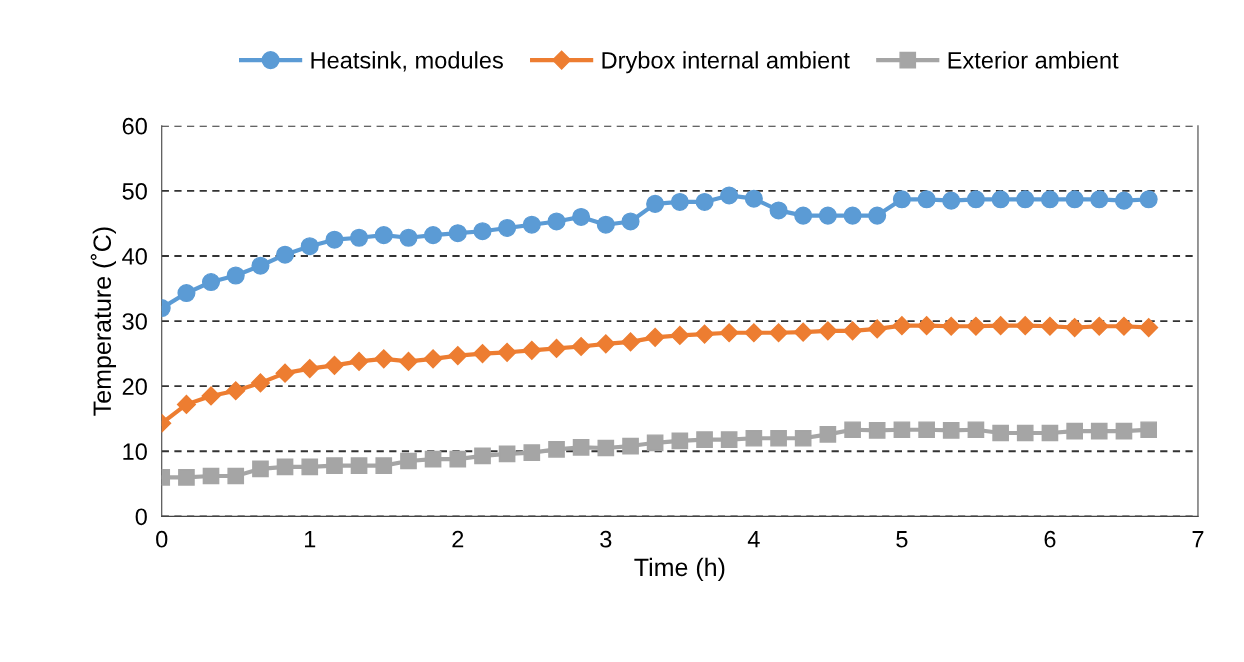 Image resolution: width=1244 pixels, height=662 pixels. Describe the element at coordinates (134, 191) in the screenshot. I see `y-tick-label: 50` at that location.